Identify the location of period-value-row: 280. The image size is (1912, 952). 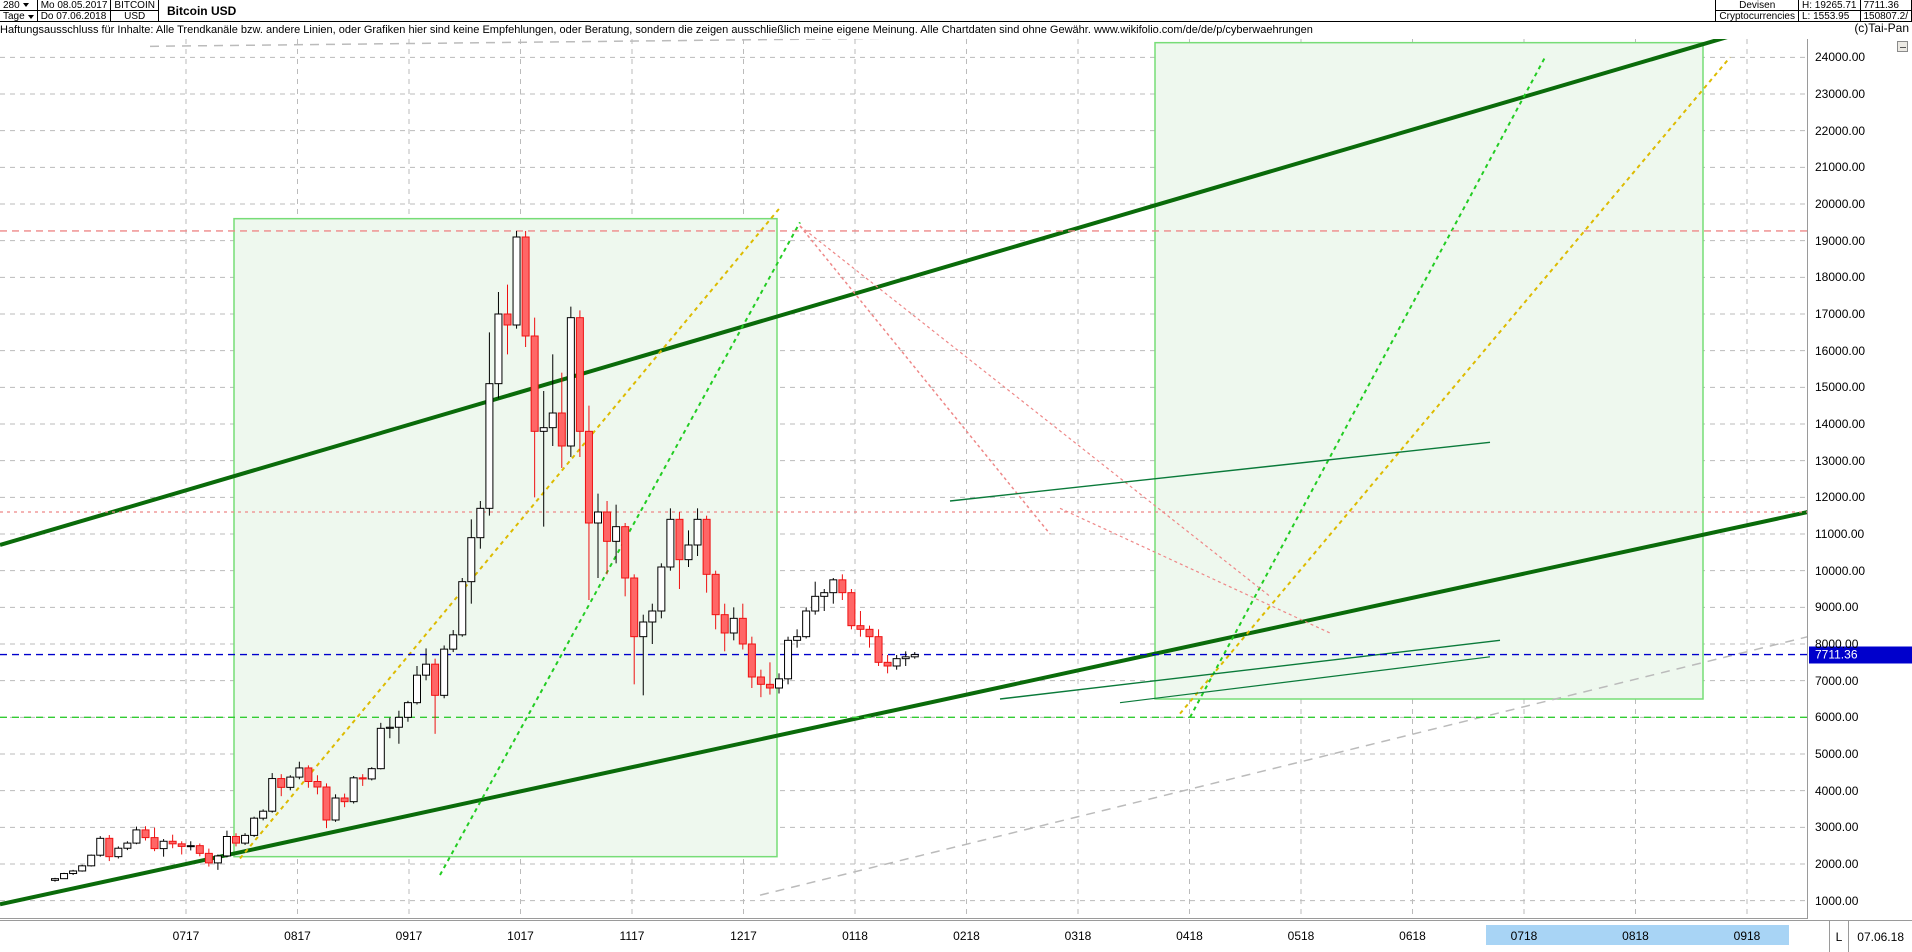
(18, 5).